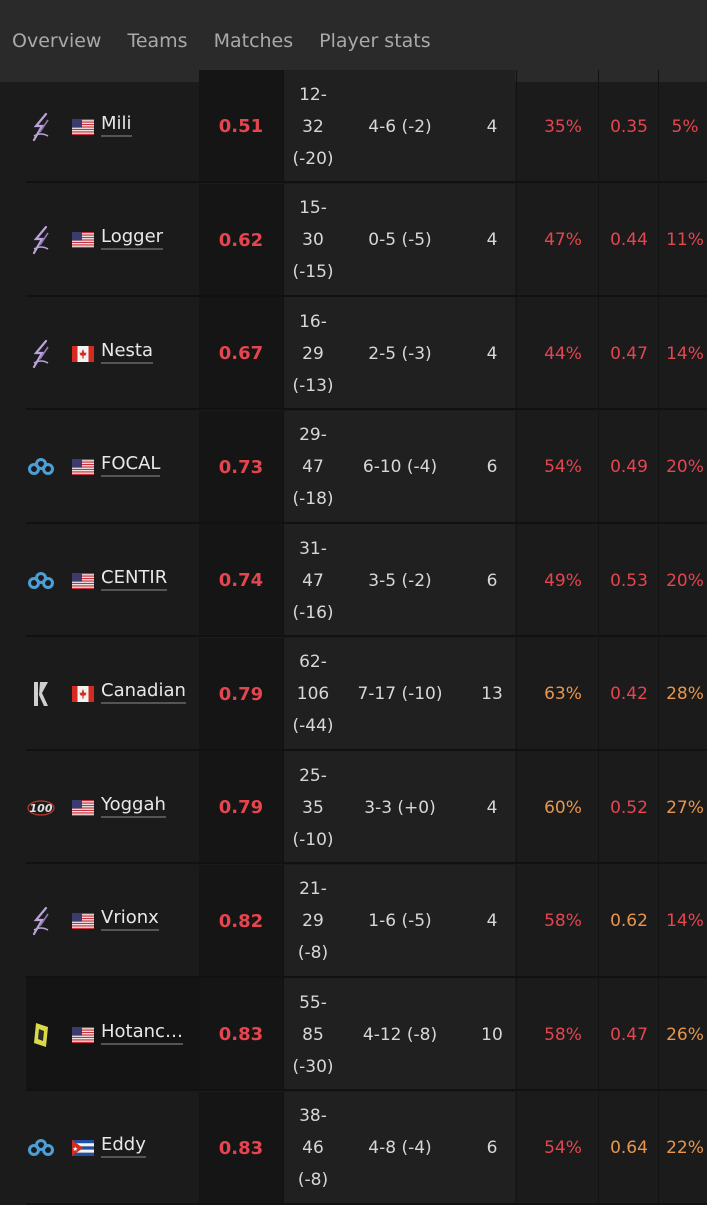 This screenshot has height=1205, width=707. What do you see at coordinates (563, 1148) in the screenshot?
I see `percent-value: 54%` at bounding box center [563, 1148].